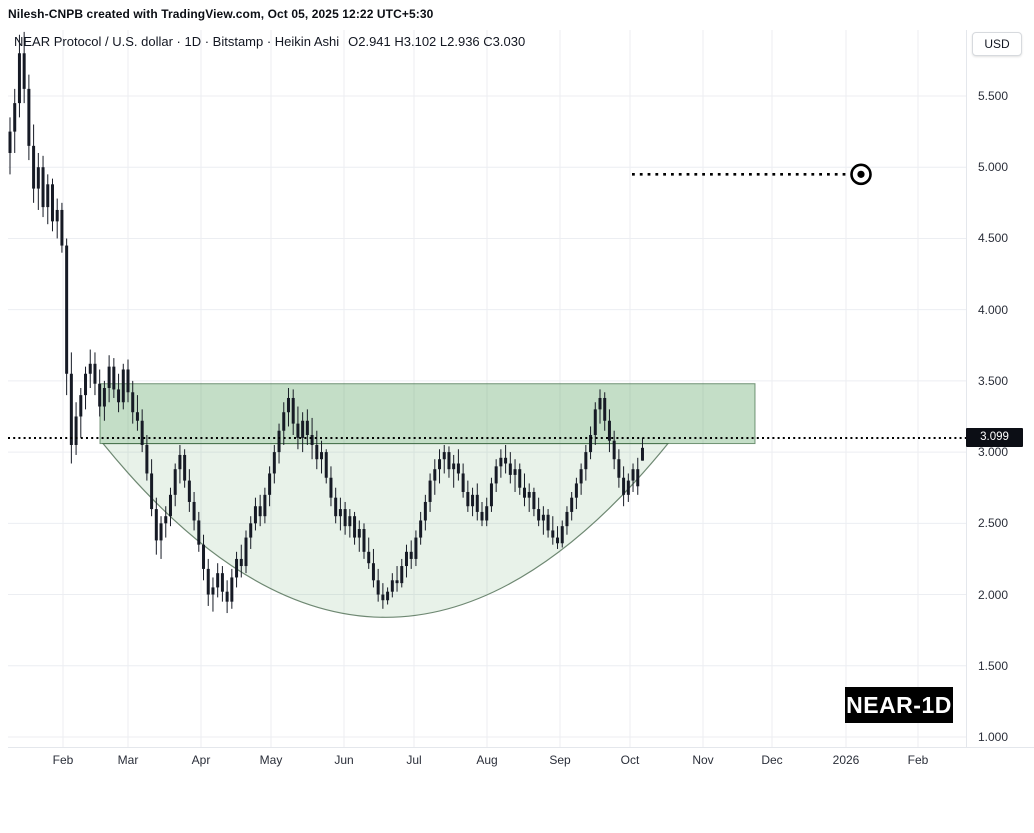 Image resolution: width=1034 pixels, height=833 pixels. Describe the element at coordinates (517, 804) in the screenshot. I see `footer: TradingView` at that location.